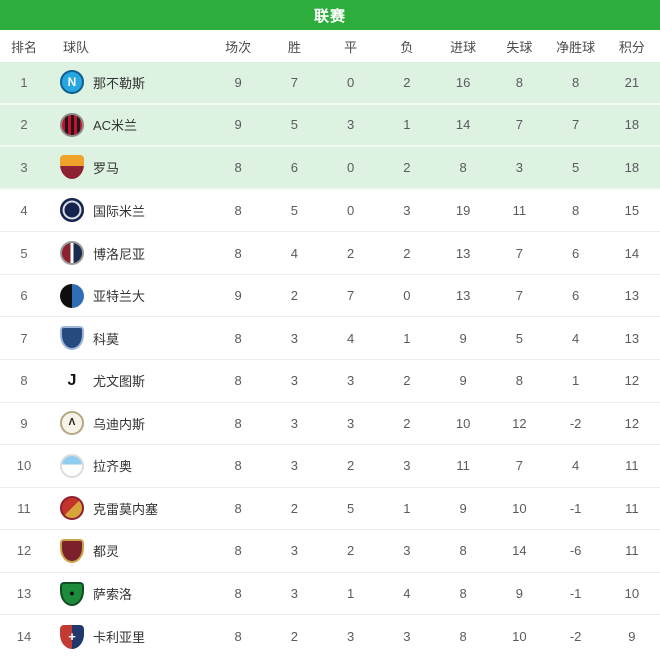 The image size is (660, 658). Describe the element at coordinates (72, 124) in the screenshot. I see `ac-milan-badge-icon` at that location.